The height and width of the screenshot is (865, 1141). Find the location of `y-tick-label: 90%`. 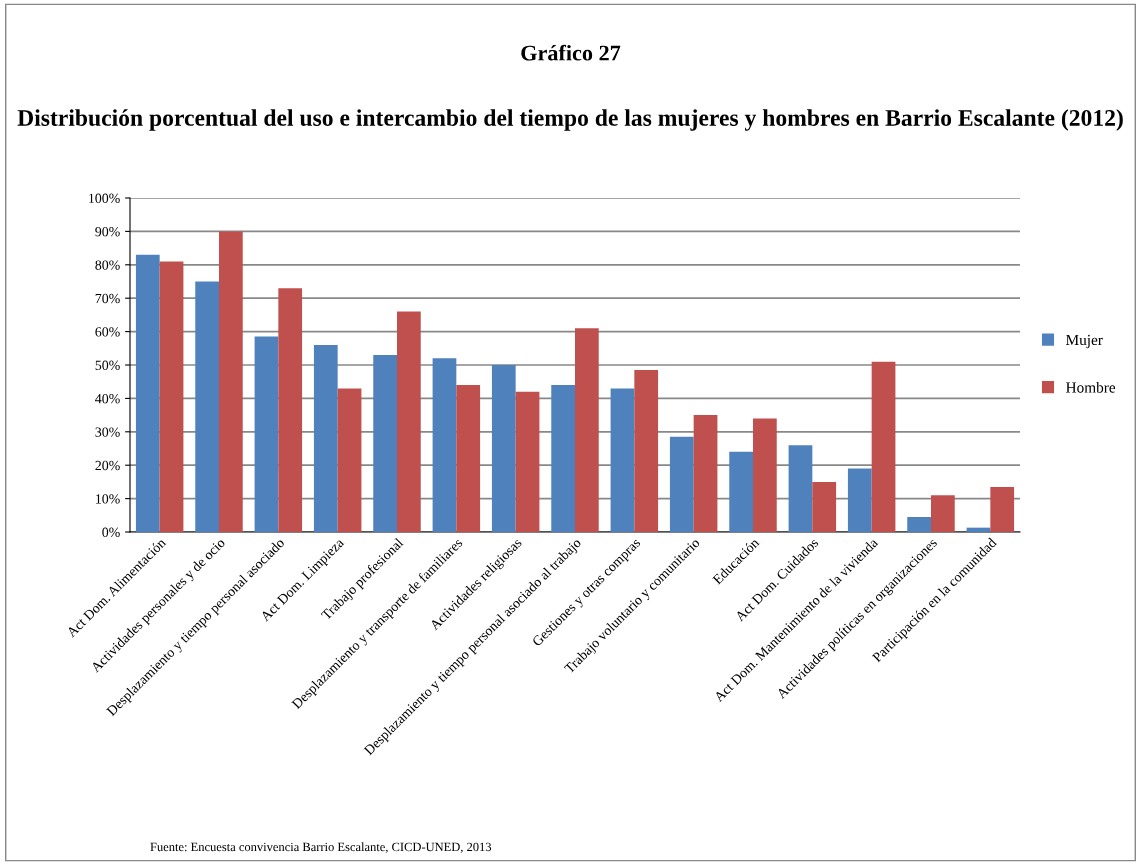

y-tick-label: 90% is located at coordinates (107, 231).